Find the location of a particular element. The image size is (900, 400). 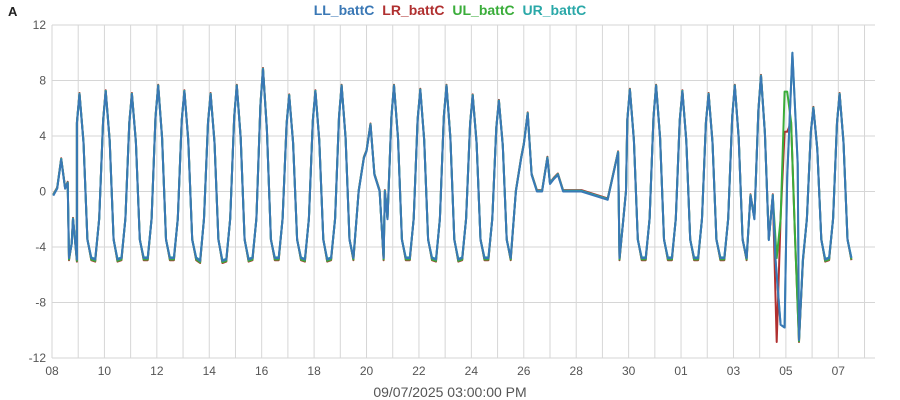

y-tick-label: 8 is located at coordinates (42, 81).